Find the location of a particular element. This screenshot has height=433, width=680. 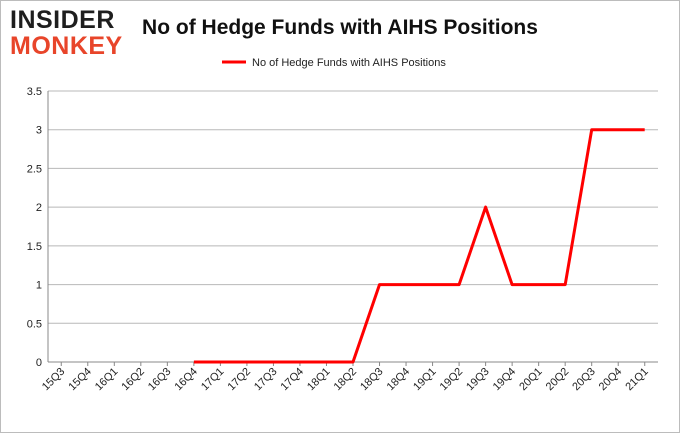

x-tick-label: 16Q1 is located at coordinates (107, 380).